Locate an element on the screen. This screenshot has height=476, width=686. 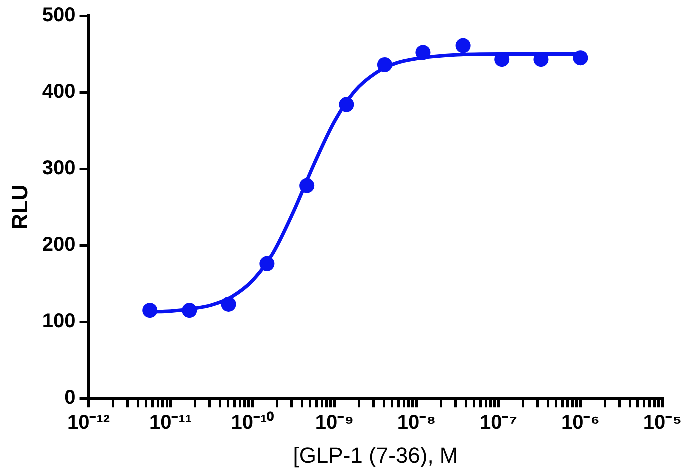
x-tick-label: 10⁻⁸ is located at coordinates (416, 423).